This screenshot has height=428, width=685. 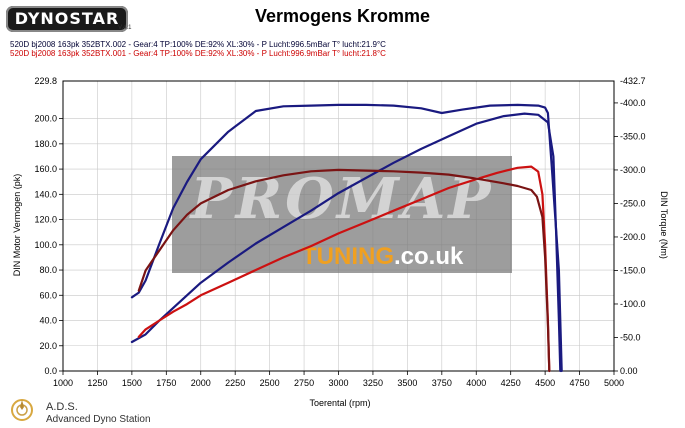 What do you see at coordinates (270, 383) in the screenshot?
I see `x-tick-label: 2500` at bounding box center [270, 383].